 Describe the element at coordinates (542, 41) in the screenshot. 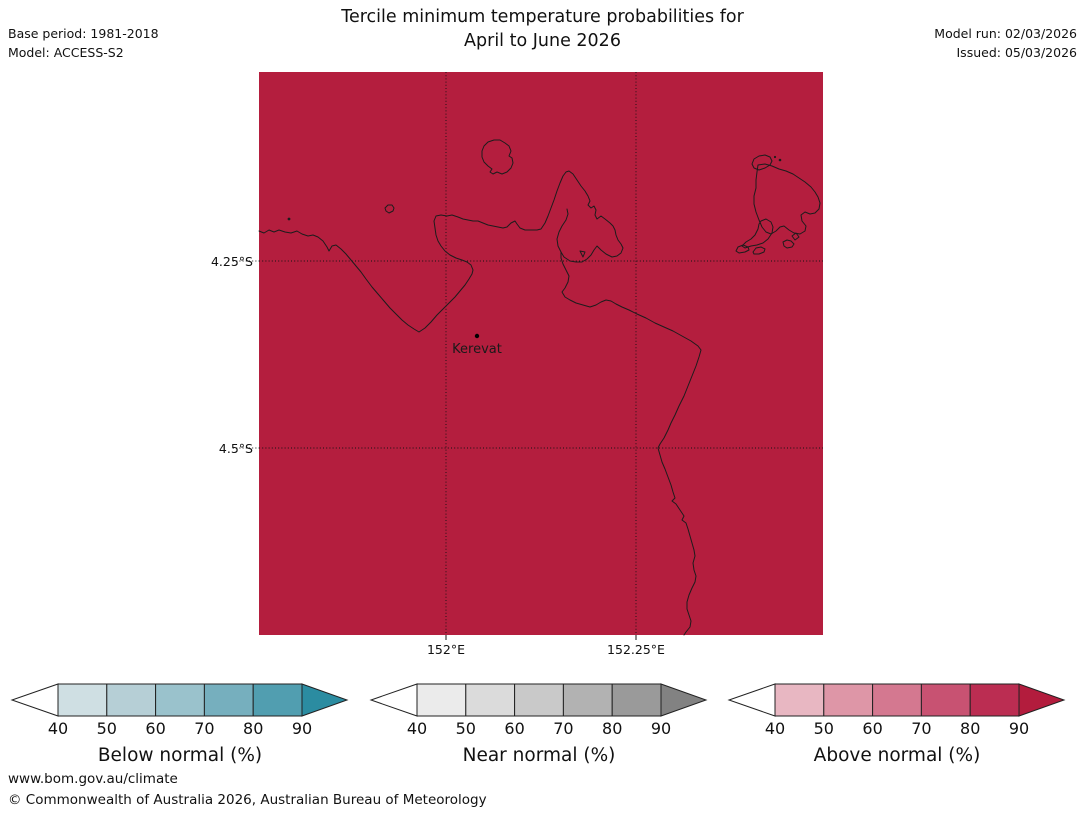

I see `page-title-line2: April to June 2026` at that location.